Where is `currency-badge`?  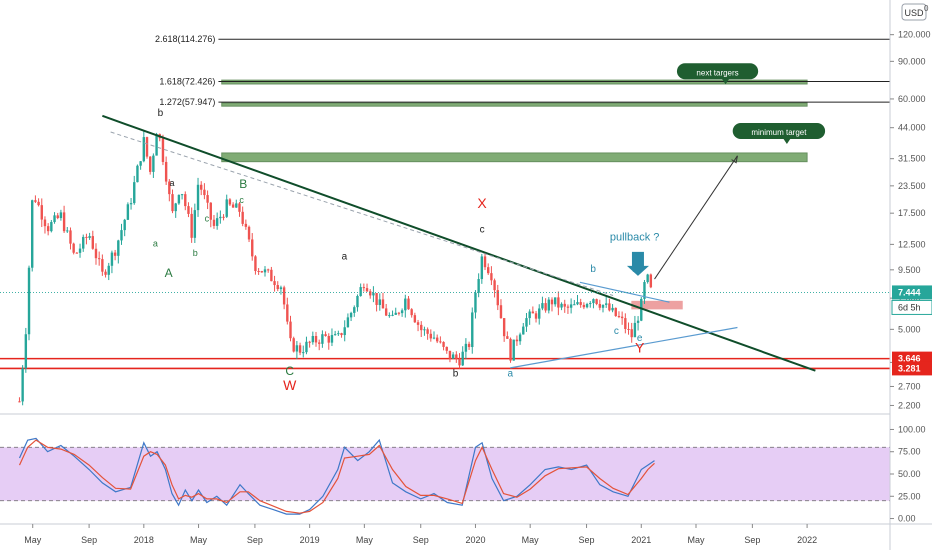 currency-badge is located at coordinates (914, 12).